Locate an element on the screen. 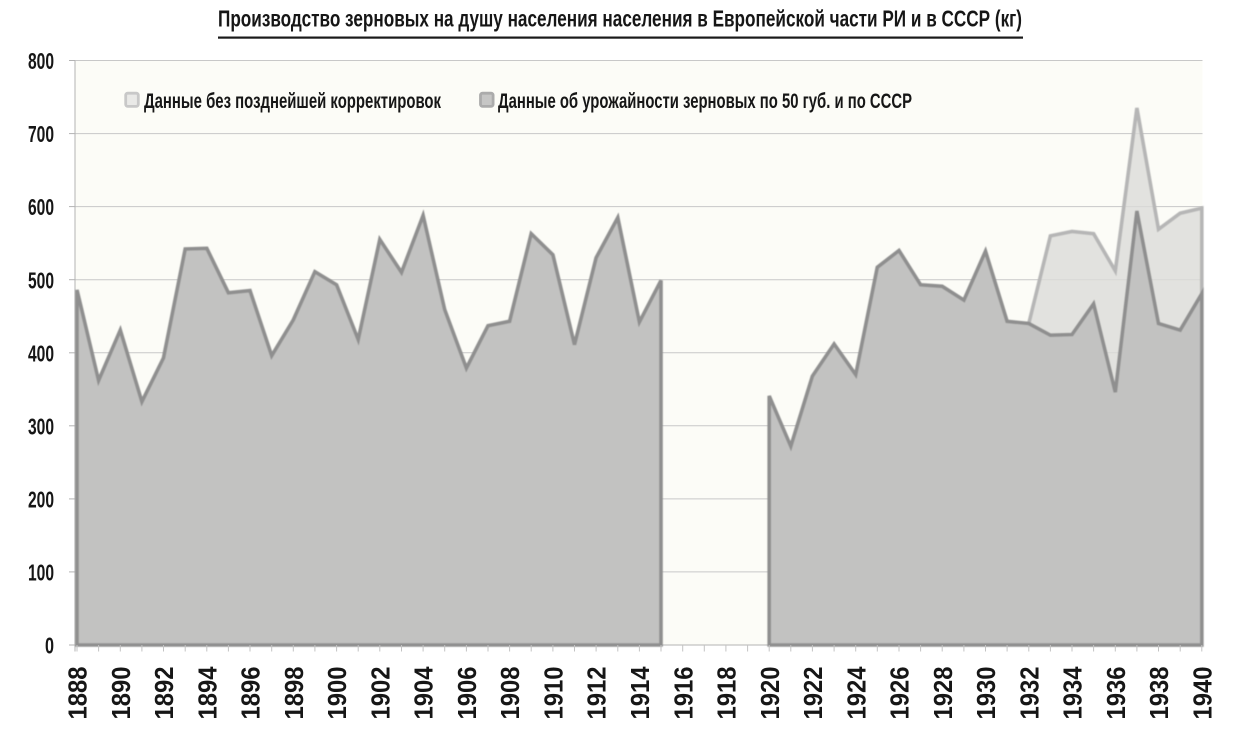  svg-text: 1892 is located at coordinates (164, 693).